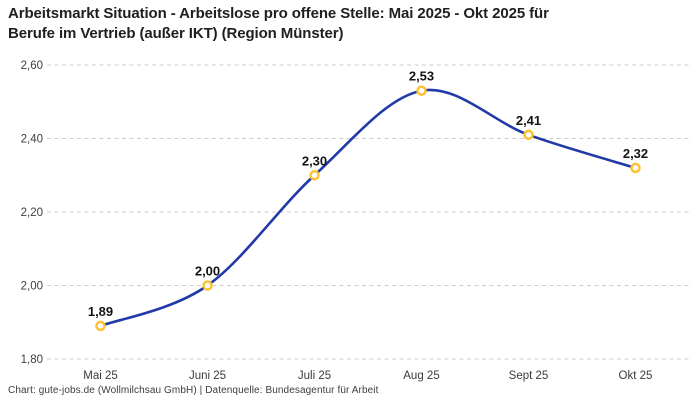 The image size is (700, 400). I want to click on data-point-label: 2,00, so click(207, 271).